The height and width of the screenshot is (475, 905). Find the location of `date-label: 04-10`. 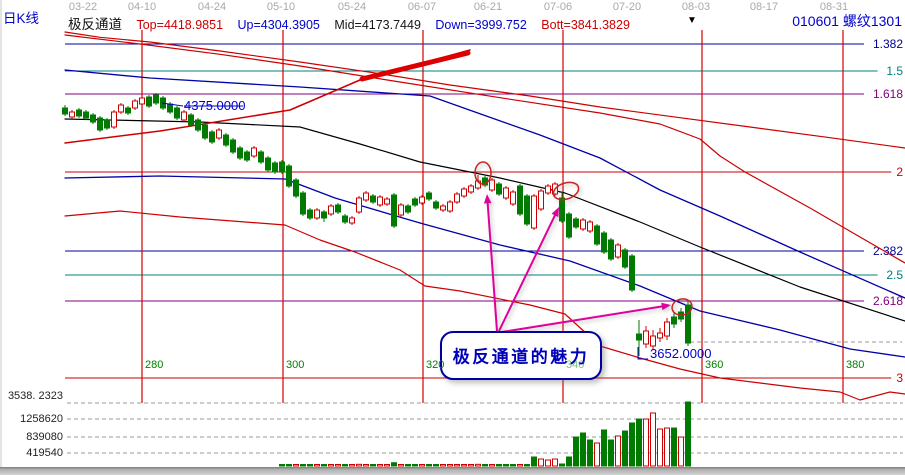

date-label: 04-10 is located at coordinates (142, 7).